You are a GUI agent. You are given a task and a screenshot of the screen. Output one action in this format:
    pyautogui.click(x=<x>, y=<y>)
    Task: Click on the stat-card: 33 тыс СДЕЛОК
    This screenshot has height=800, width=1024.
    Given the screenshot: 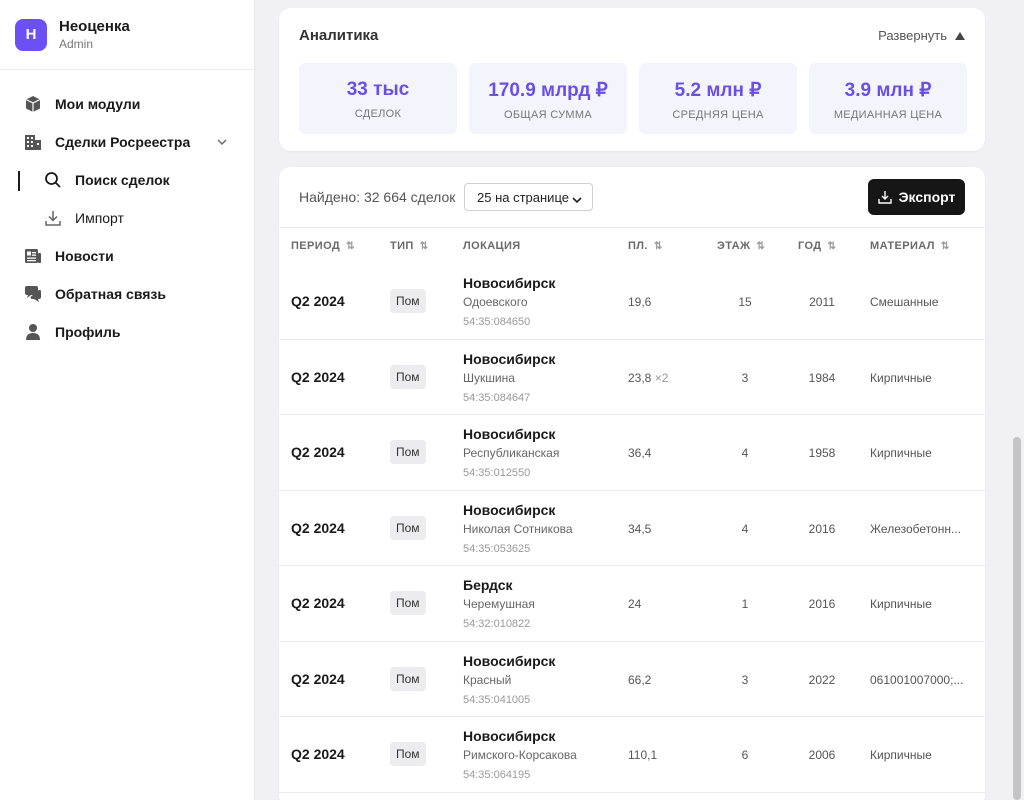 What is the action you would take?
    pyautogui.click(x=378, y=98)
    